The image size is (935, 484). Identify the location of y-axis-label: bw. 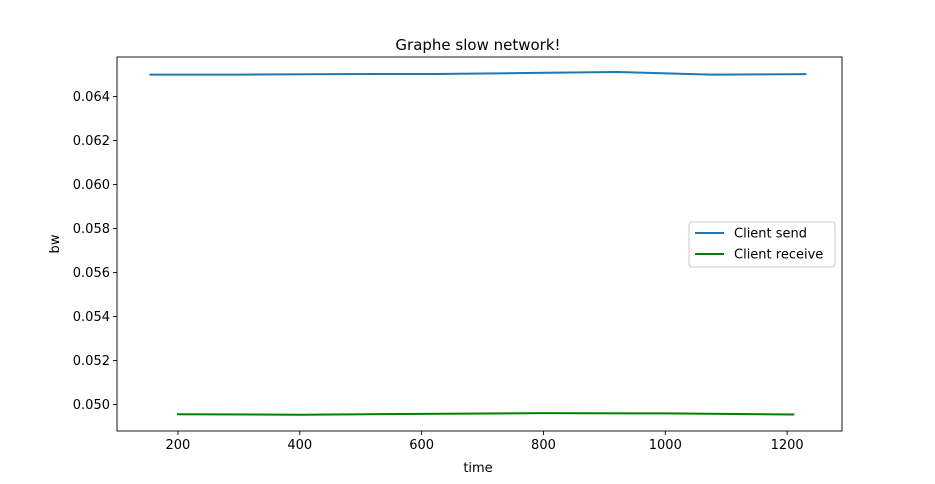
(55, 243).